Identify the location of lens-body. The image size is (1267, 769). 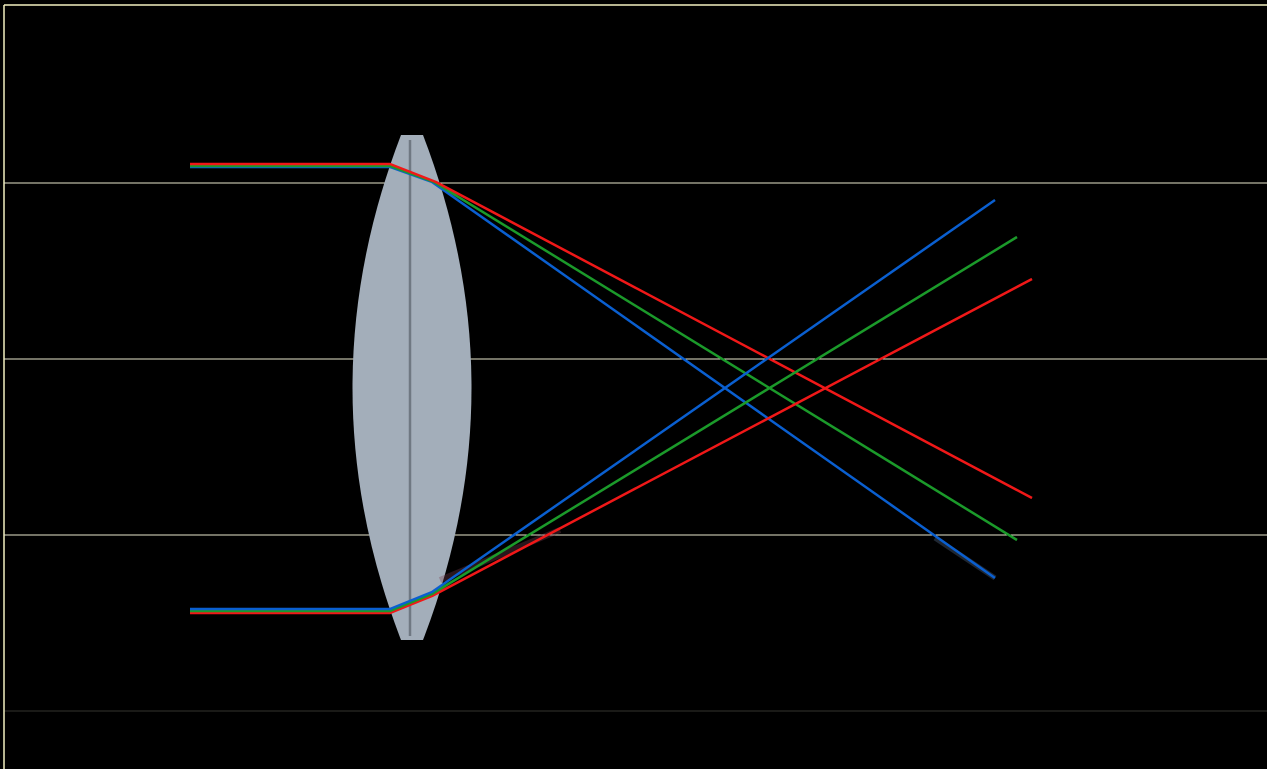
(412, 387).